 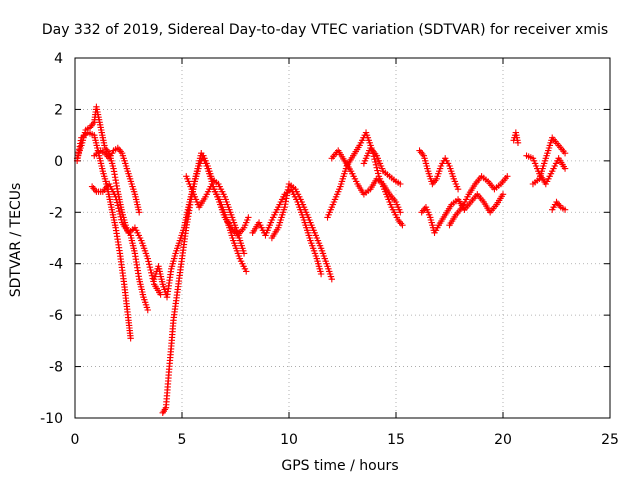 What do you see at coordinates (289, 440) in the screenshot?
I see `x-tick-label: 10` at bounding box center [289, 440].